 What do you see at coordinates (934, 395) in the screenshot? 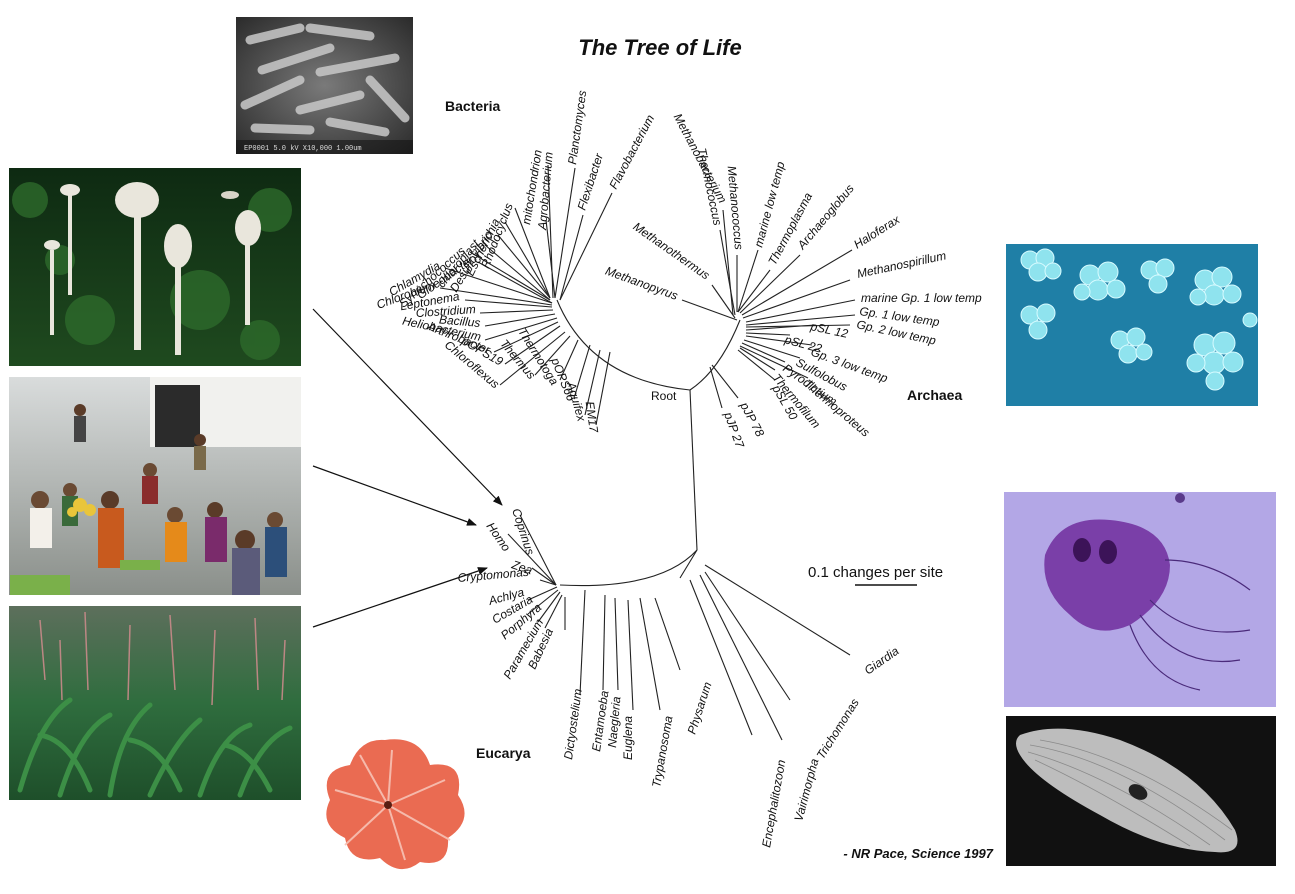
I see `domain-label-archaea: Archaea` at bounding box center [934, 395].